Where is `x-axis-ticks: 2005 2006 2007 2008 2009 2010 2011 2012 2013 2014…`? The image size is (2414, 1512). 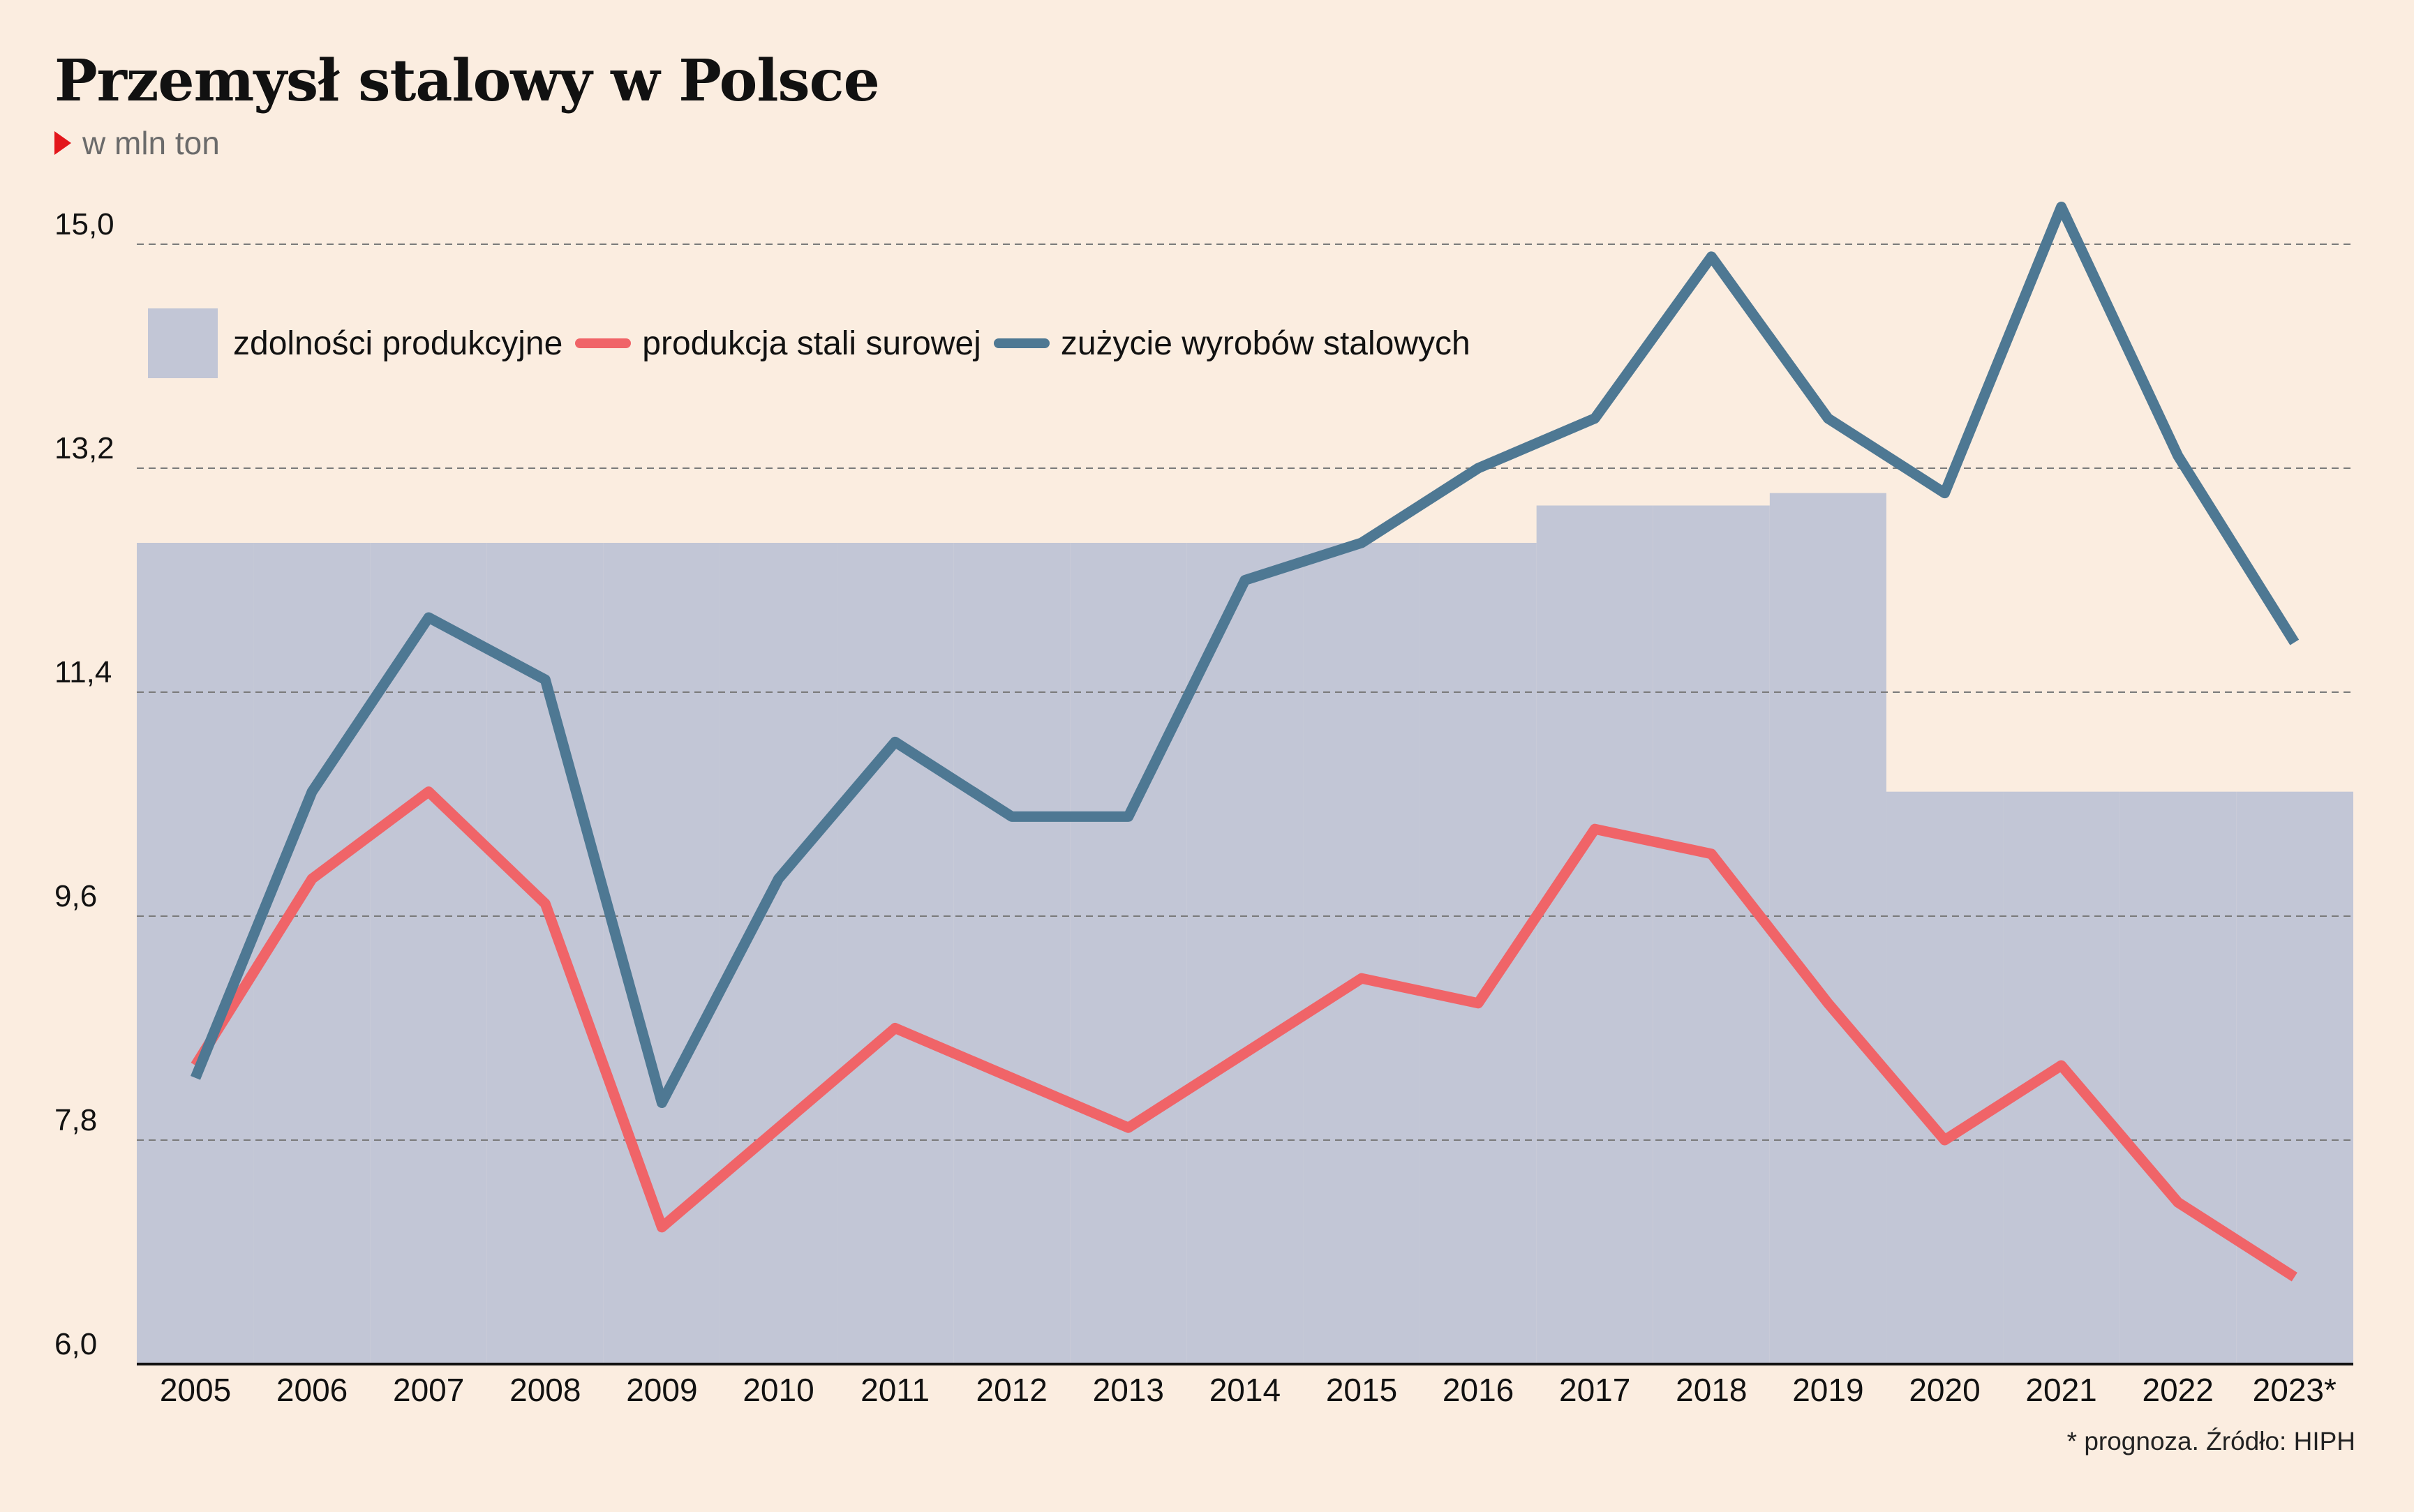 x-axis-ticks: 2005 2006 2007 2008 2009 2010 2011 2012 2013 2014… is located at coordinates (1248, 1390).